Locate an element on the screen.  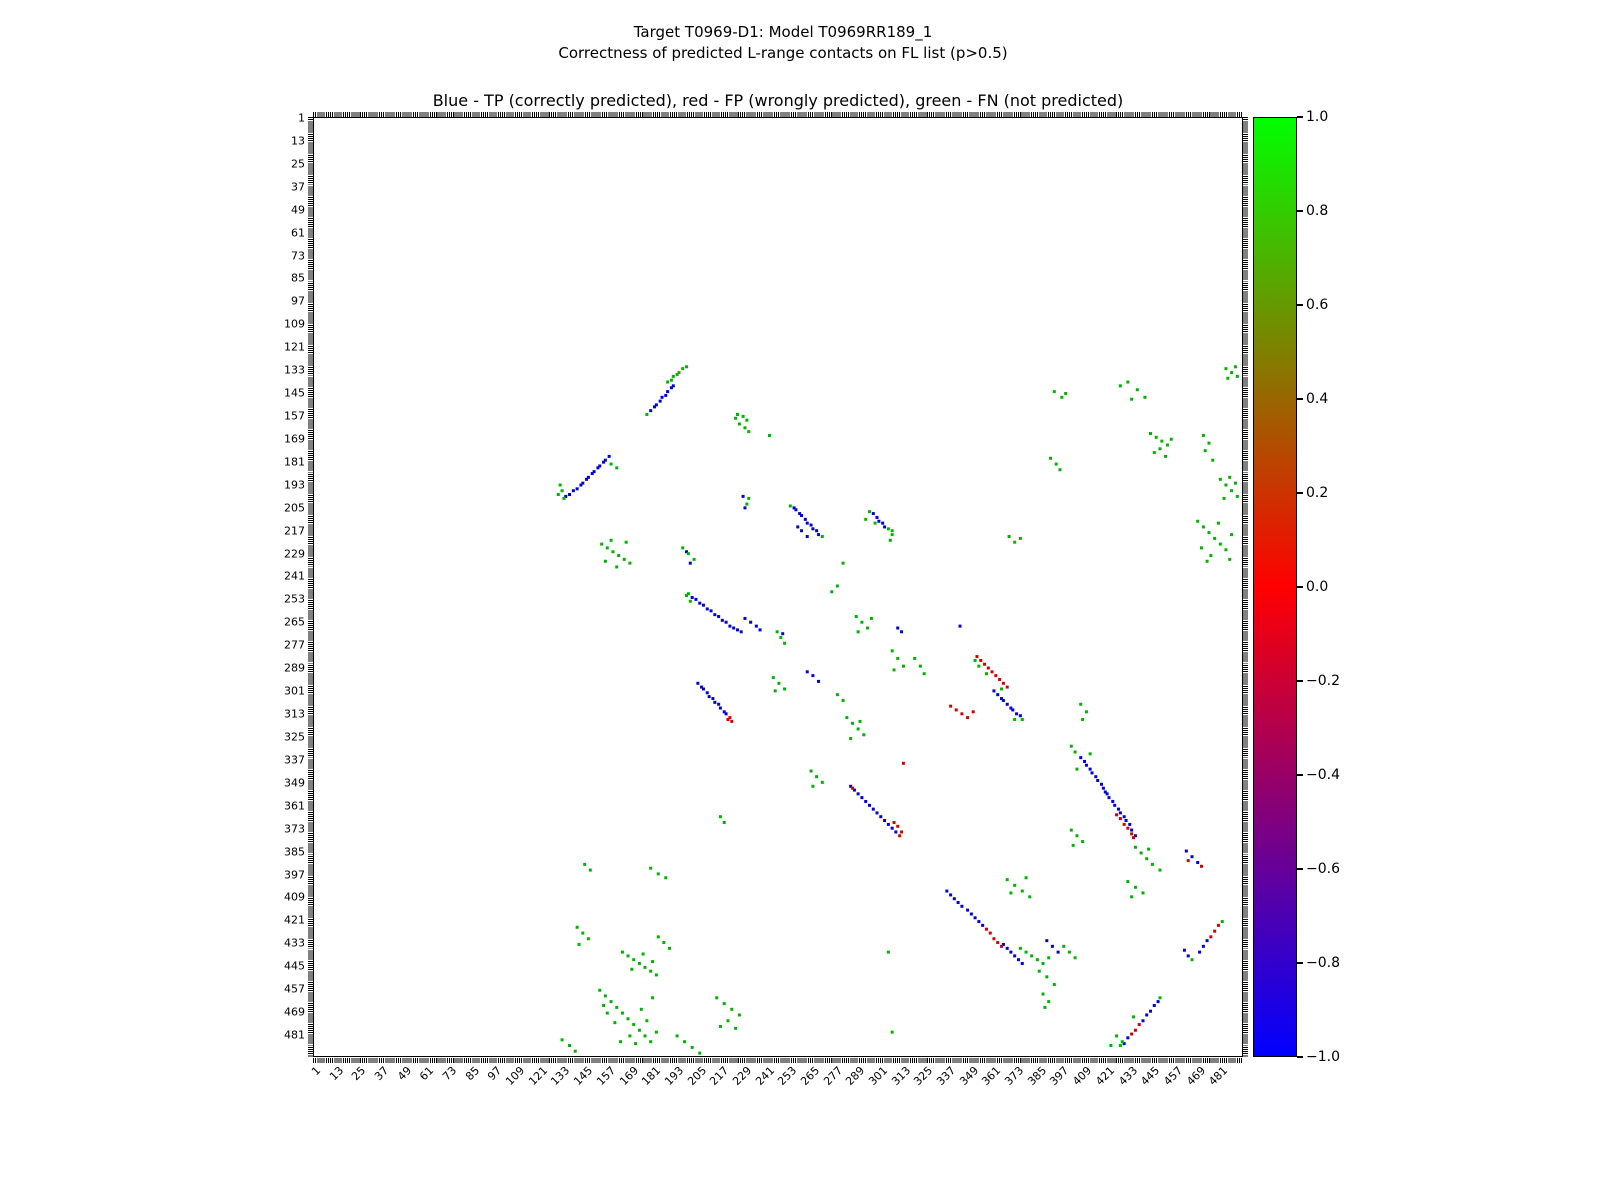
x-tick-label: 169 is located at coordinates (628, 1076).